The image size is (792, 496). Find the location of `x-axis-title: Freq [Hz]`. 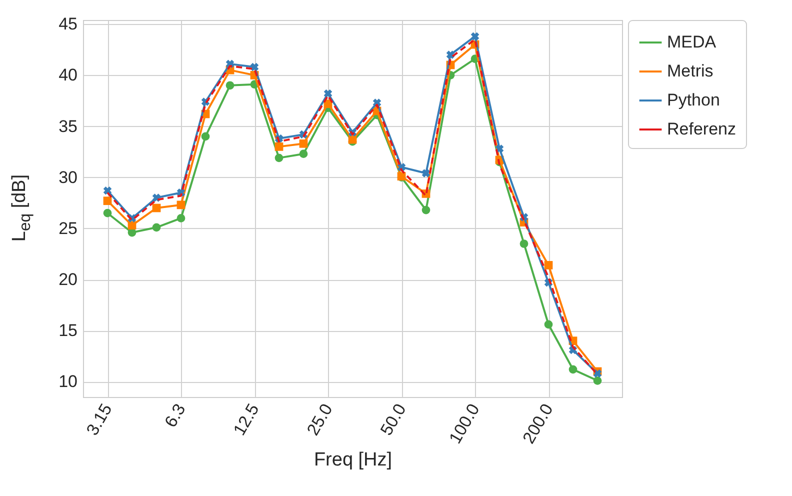

x-axis-title: Freq [Hz] is located at coordinates (353, 459).